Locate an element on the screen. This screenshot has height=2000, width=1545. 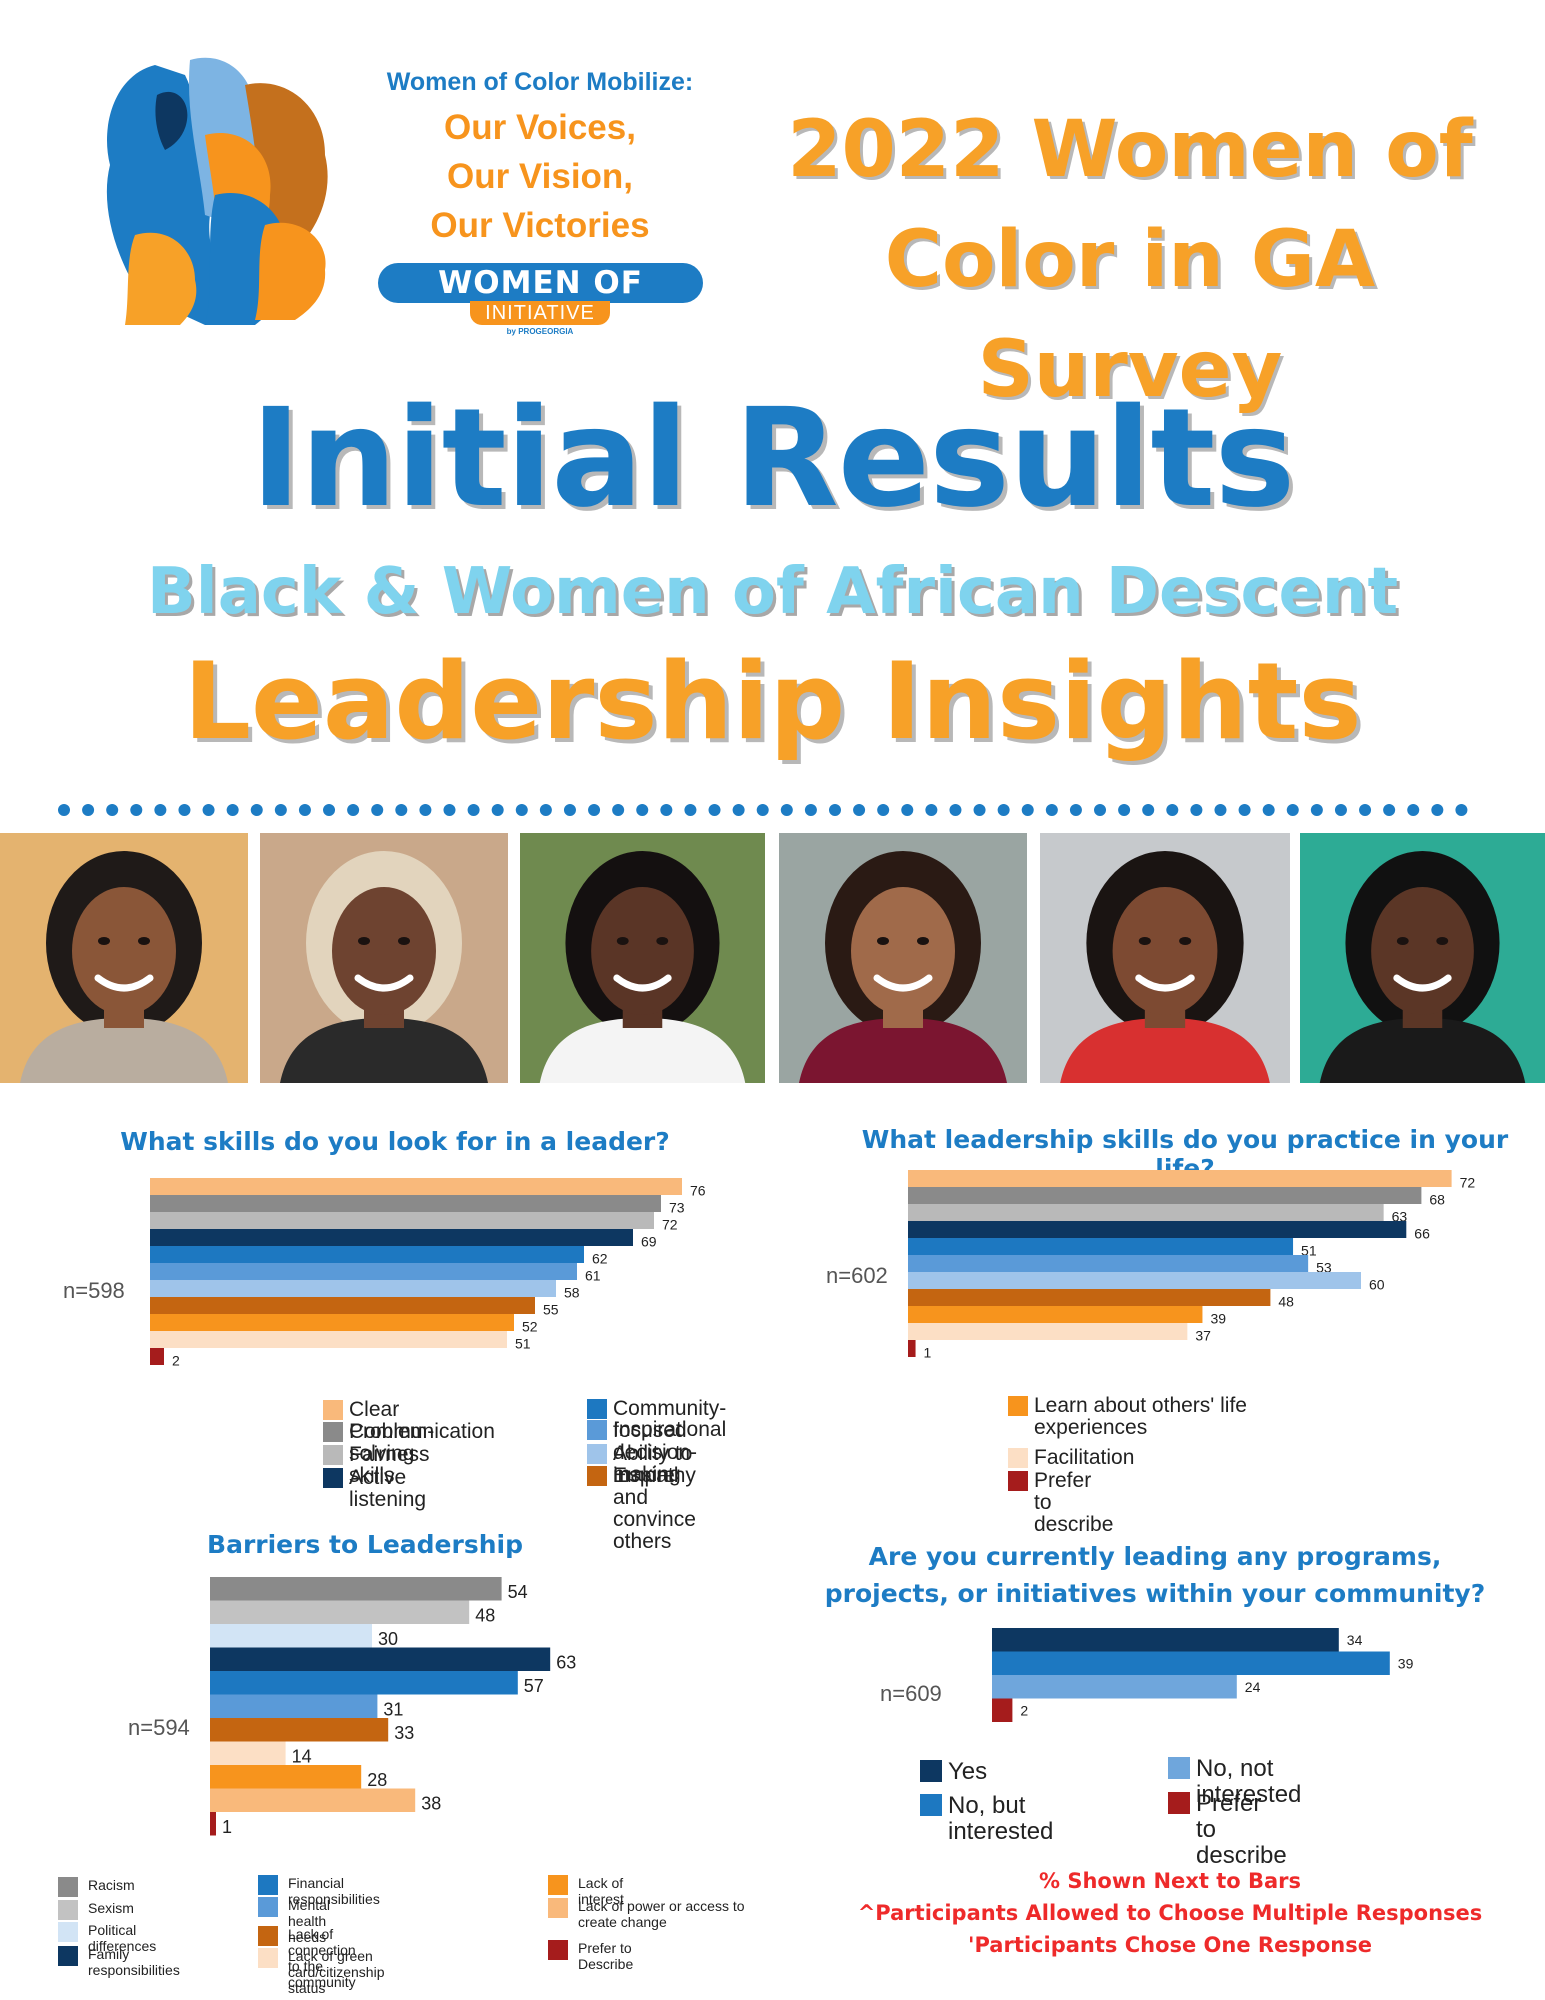
skills-legend-label: Fairness is located at coordinates (389, 1454).